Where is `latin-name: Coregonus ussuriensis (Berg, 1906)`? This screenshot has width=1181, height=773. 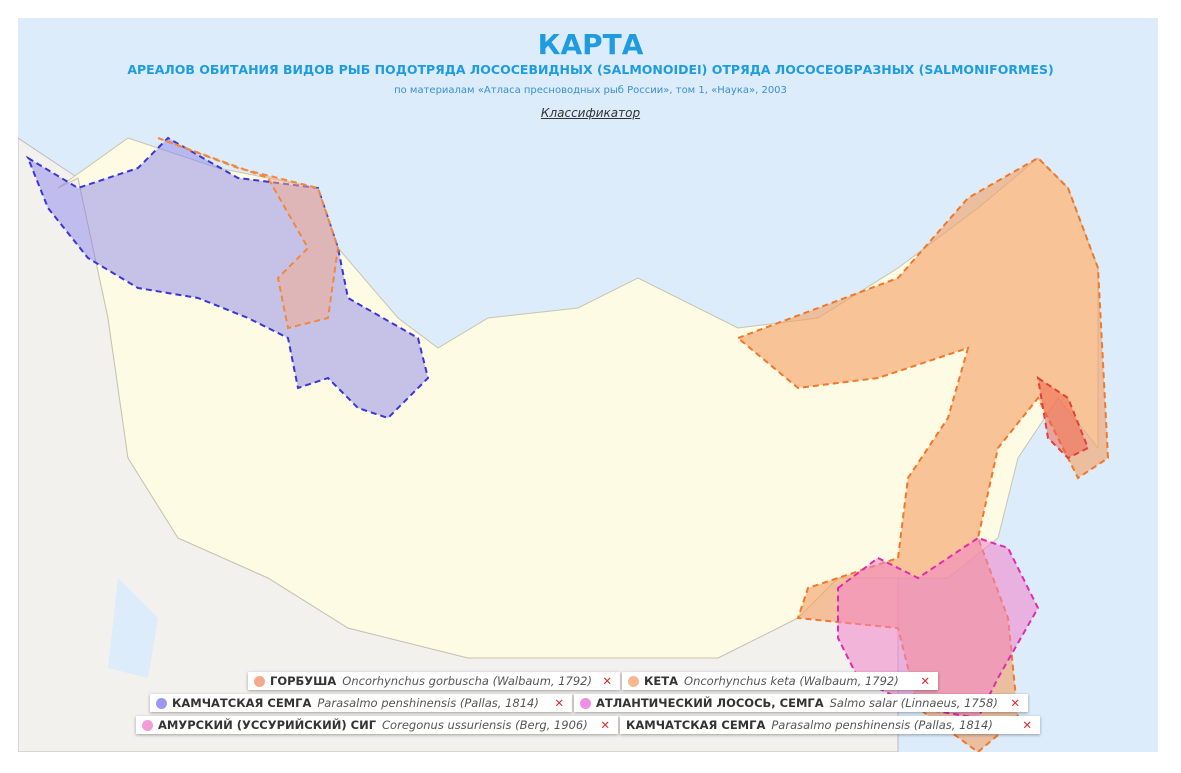
latin-name: Coregonus ussuriensis (Berg, 1906) is located at coordinates (485, 725).